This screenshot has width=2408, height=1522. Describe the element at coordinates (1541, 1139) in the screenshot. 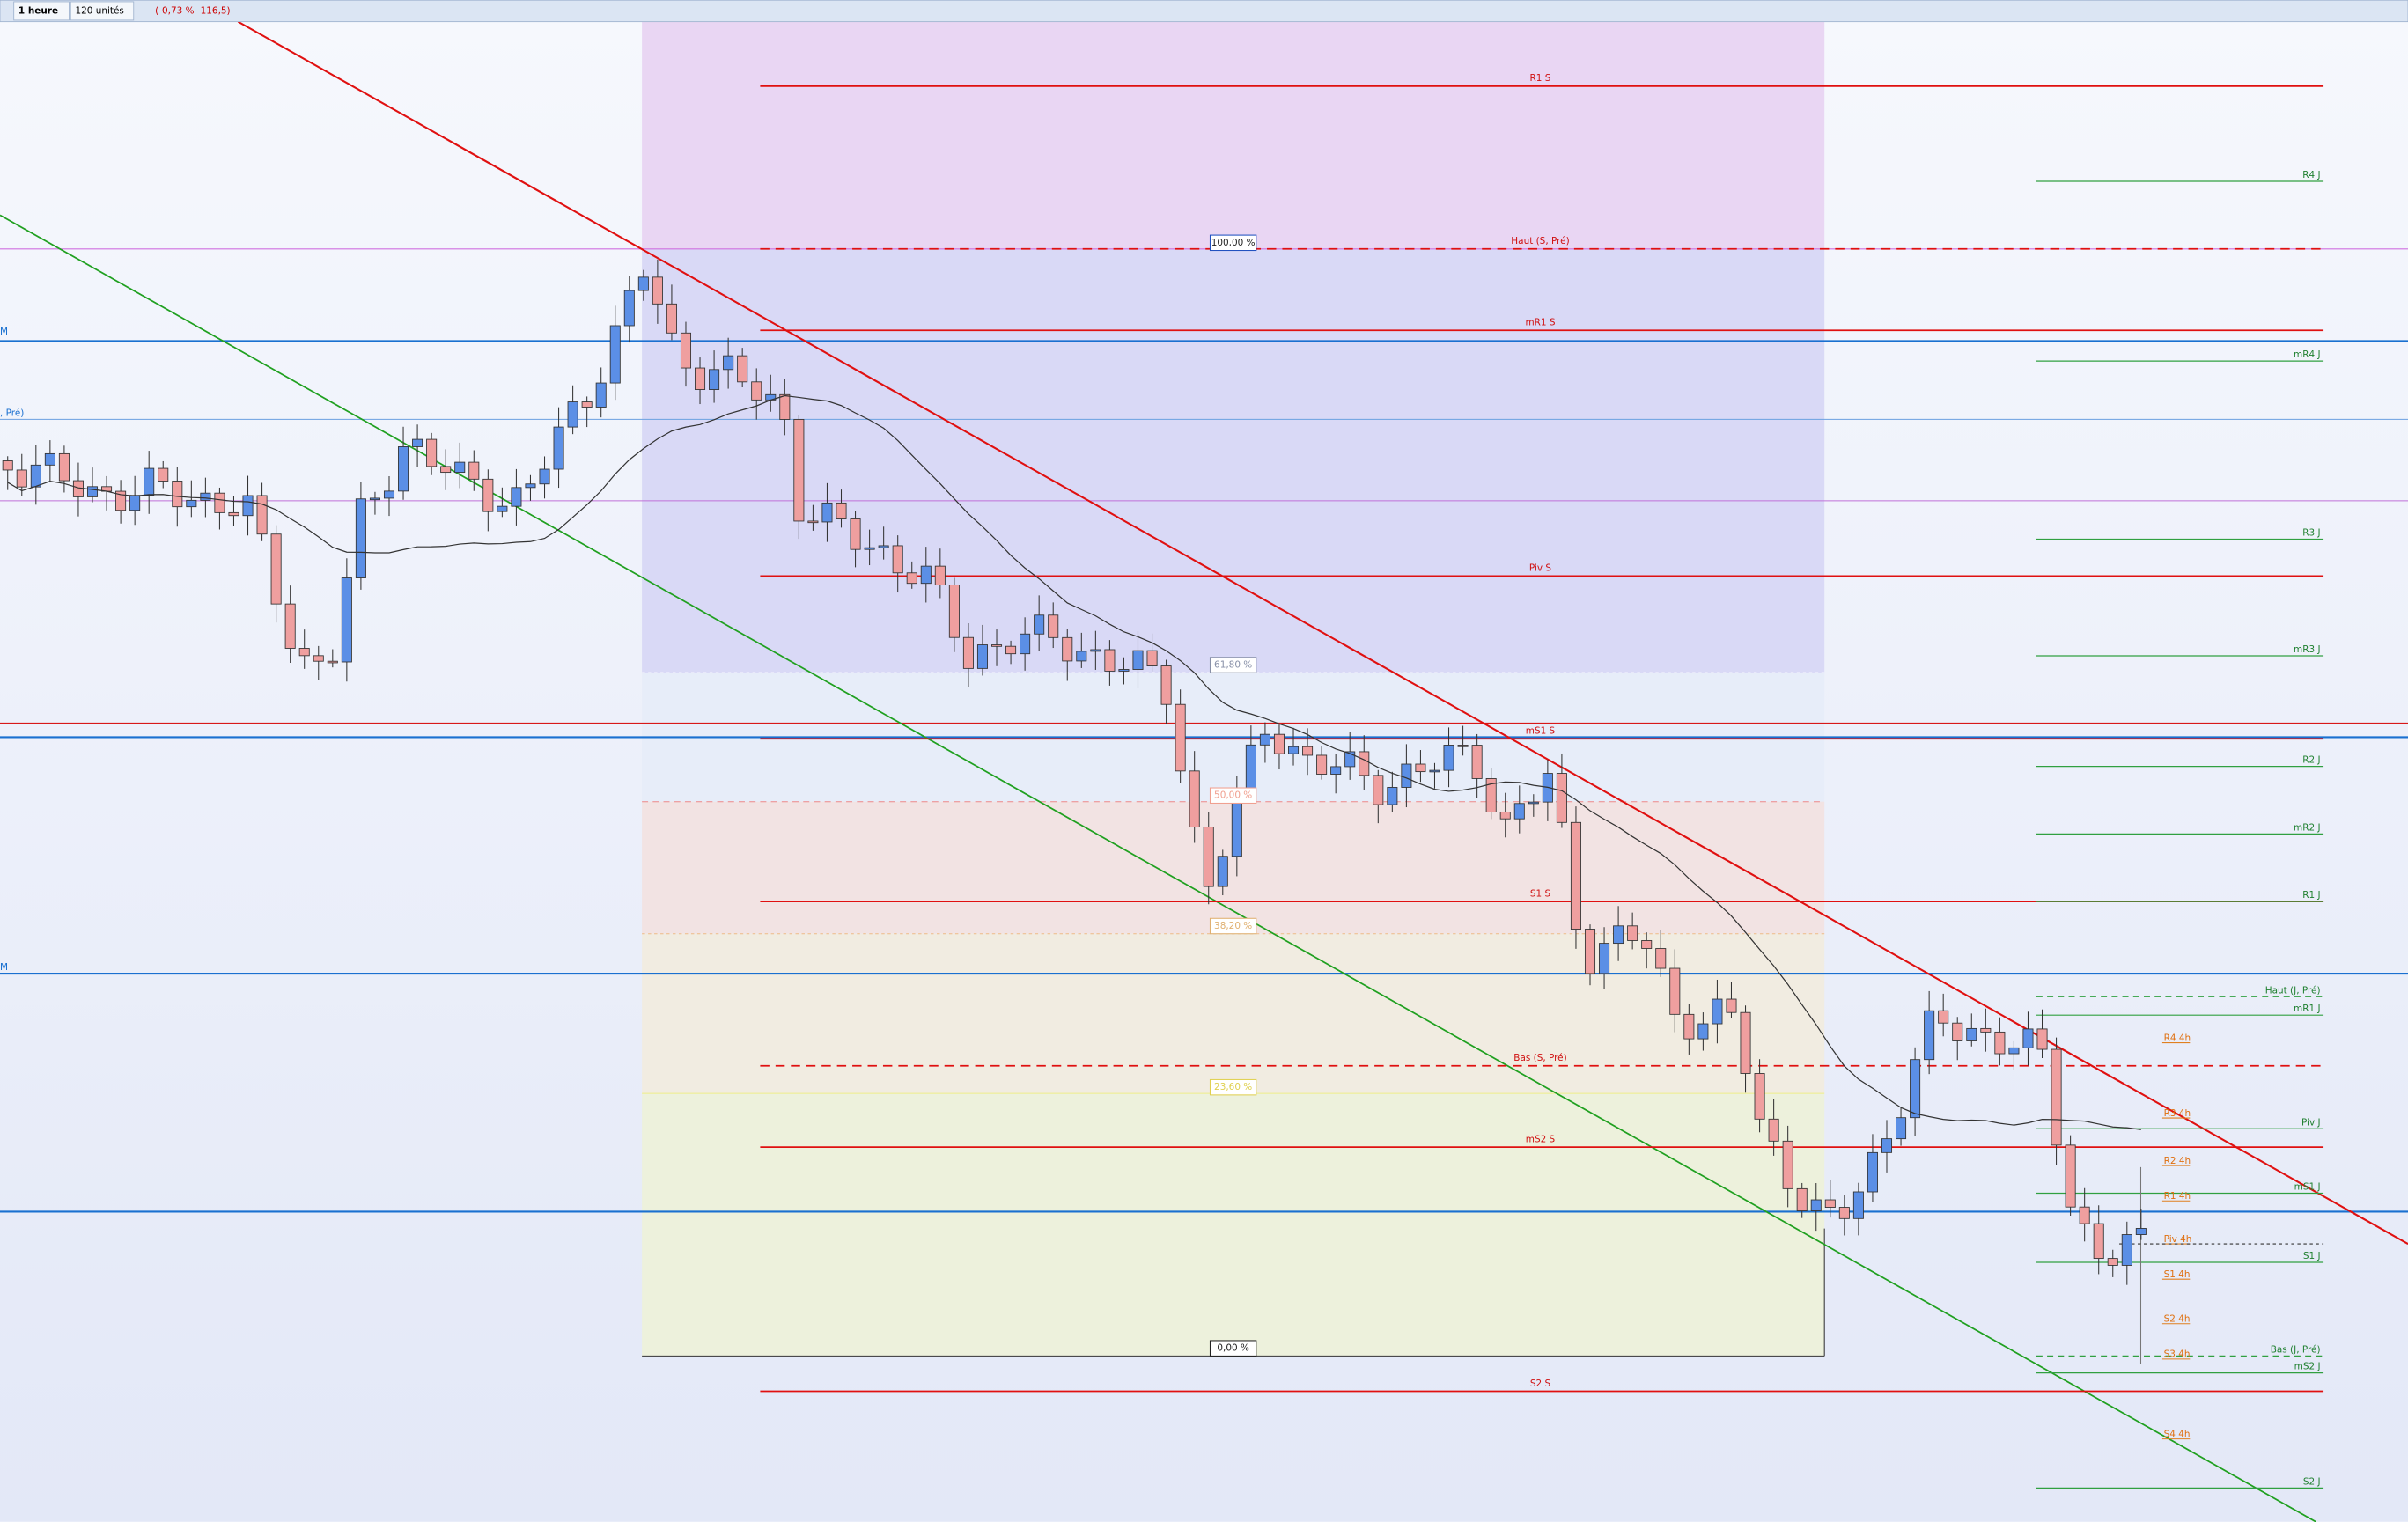

I see `weekly-label: mS2 S` at that location.